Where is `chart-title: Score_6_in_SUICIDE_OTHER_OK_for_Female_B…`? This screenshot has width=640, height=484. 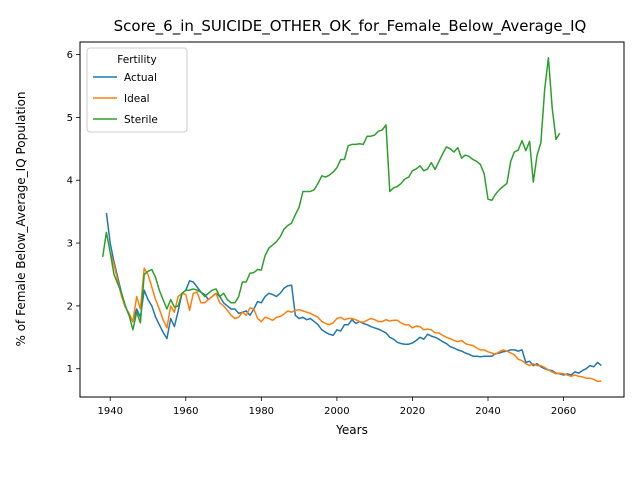
chart-title: Score_6_in_SUICIDE_OTHER_OK_for_Female_B… is located at coordinates (350, 26).